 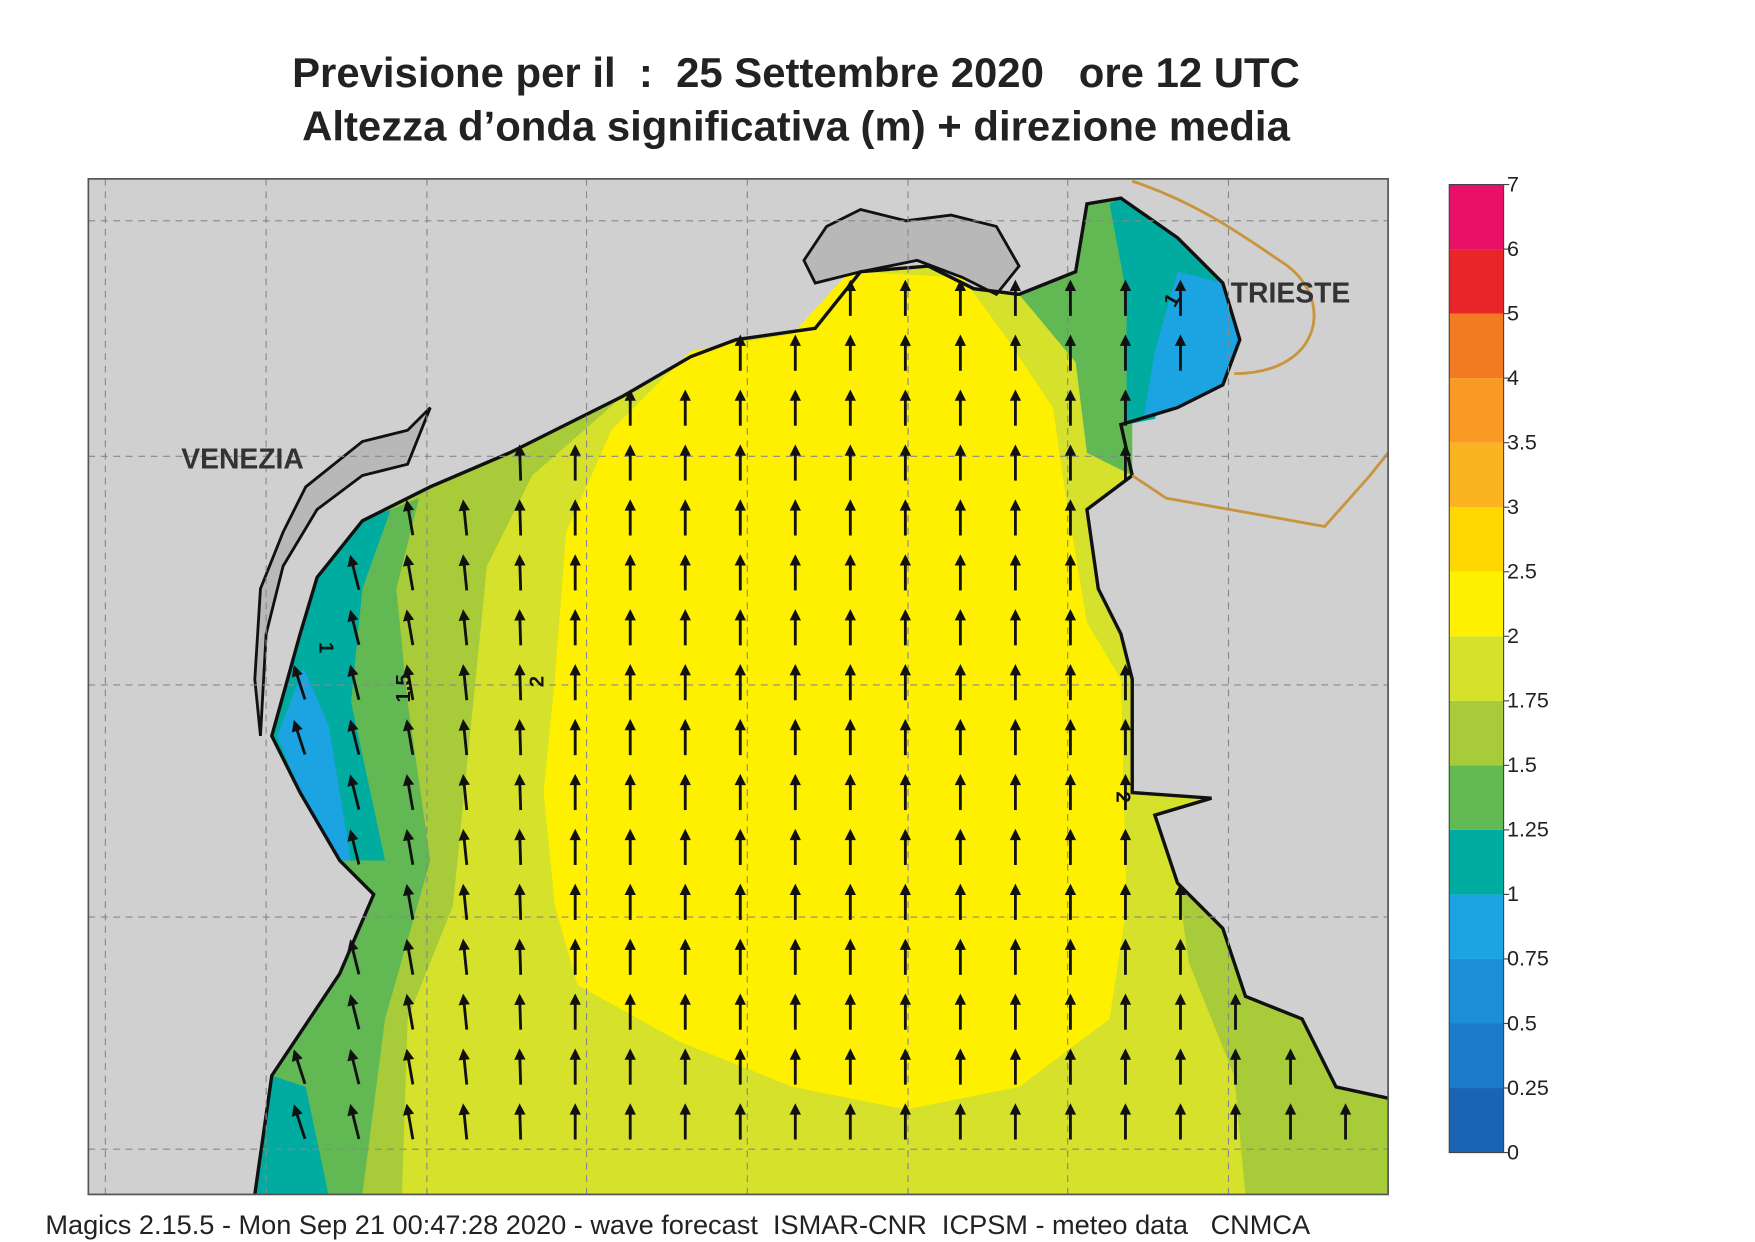 What do you see at coordinates (1528, 701) in the screenshot?
I see `colorbar-label: 1.75` at bounding box center [1528, 701].